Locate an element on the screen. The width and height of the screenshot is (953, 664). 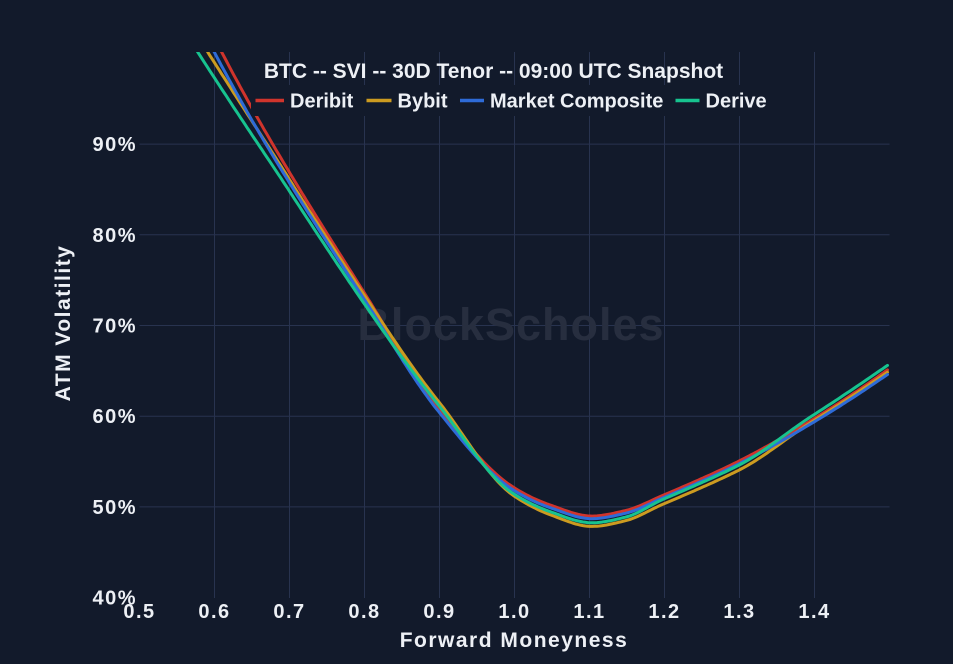
svg-text: ATM Volatility is located at coordinates (63, 323).